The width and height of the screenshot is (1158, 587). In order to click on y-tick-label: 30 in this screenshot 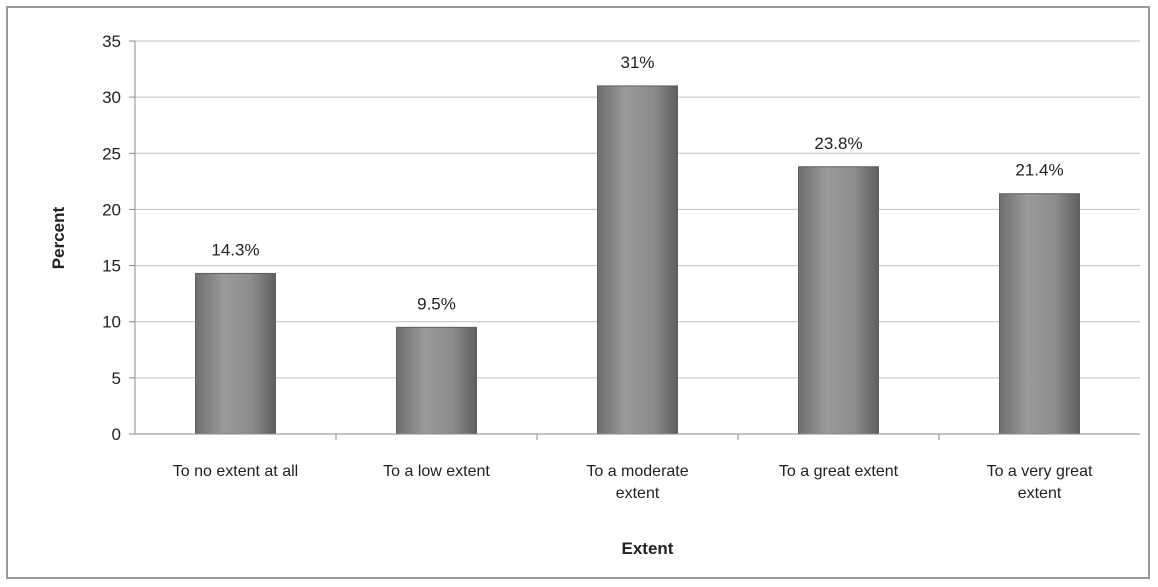, I will do `click(111, 97)`.